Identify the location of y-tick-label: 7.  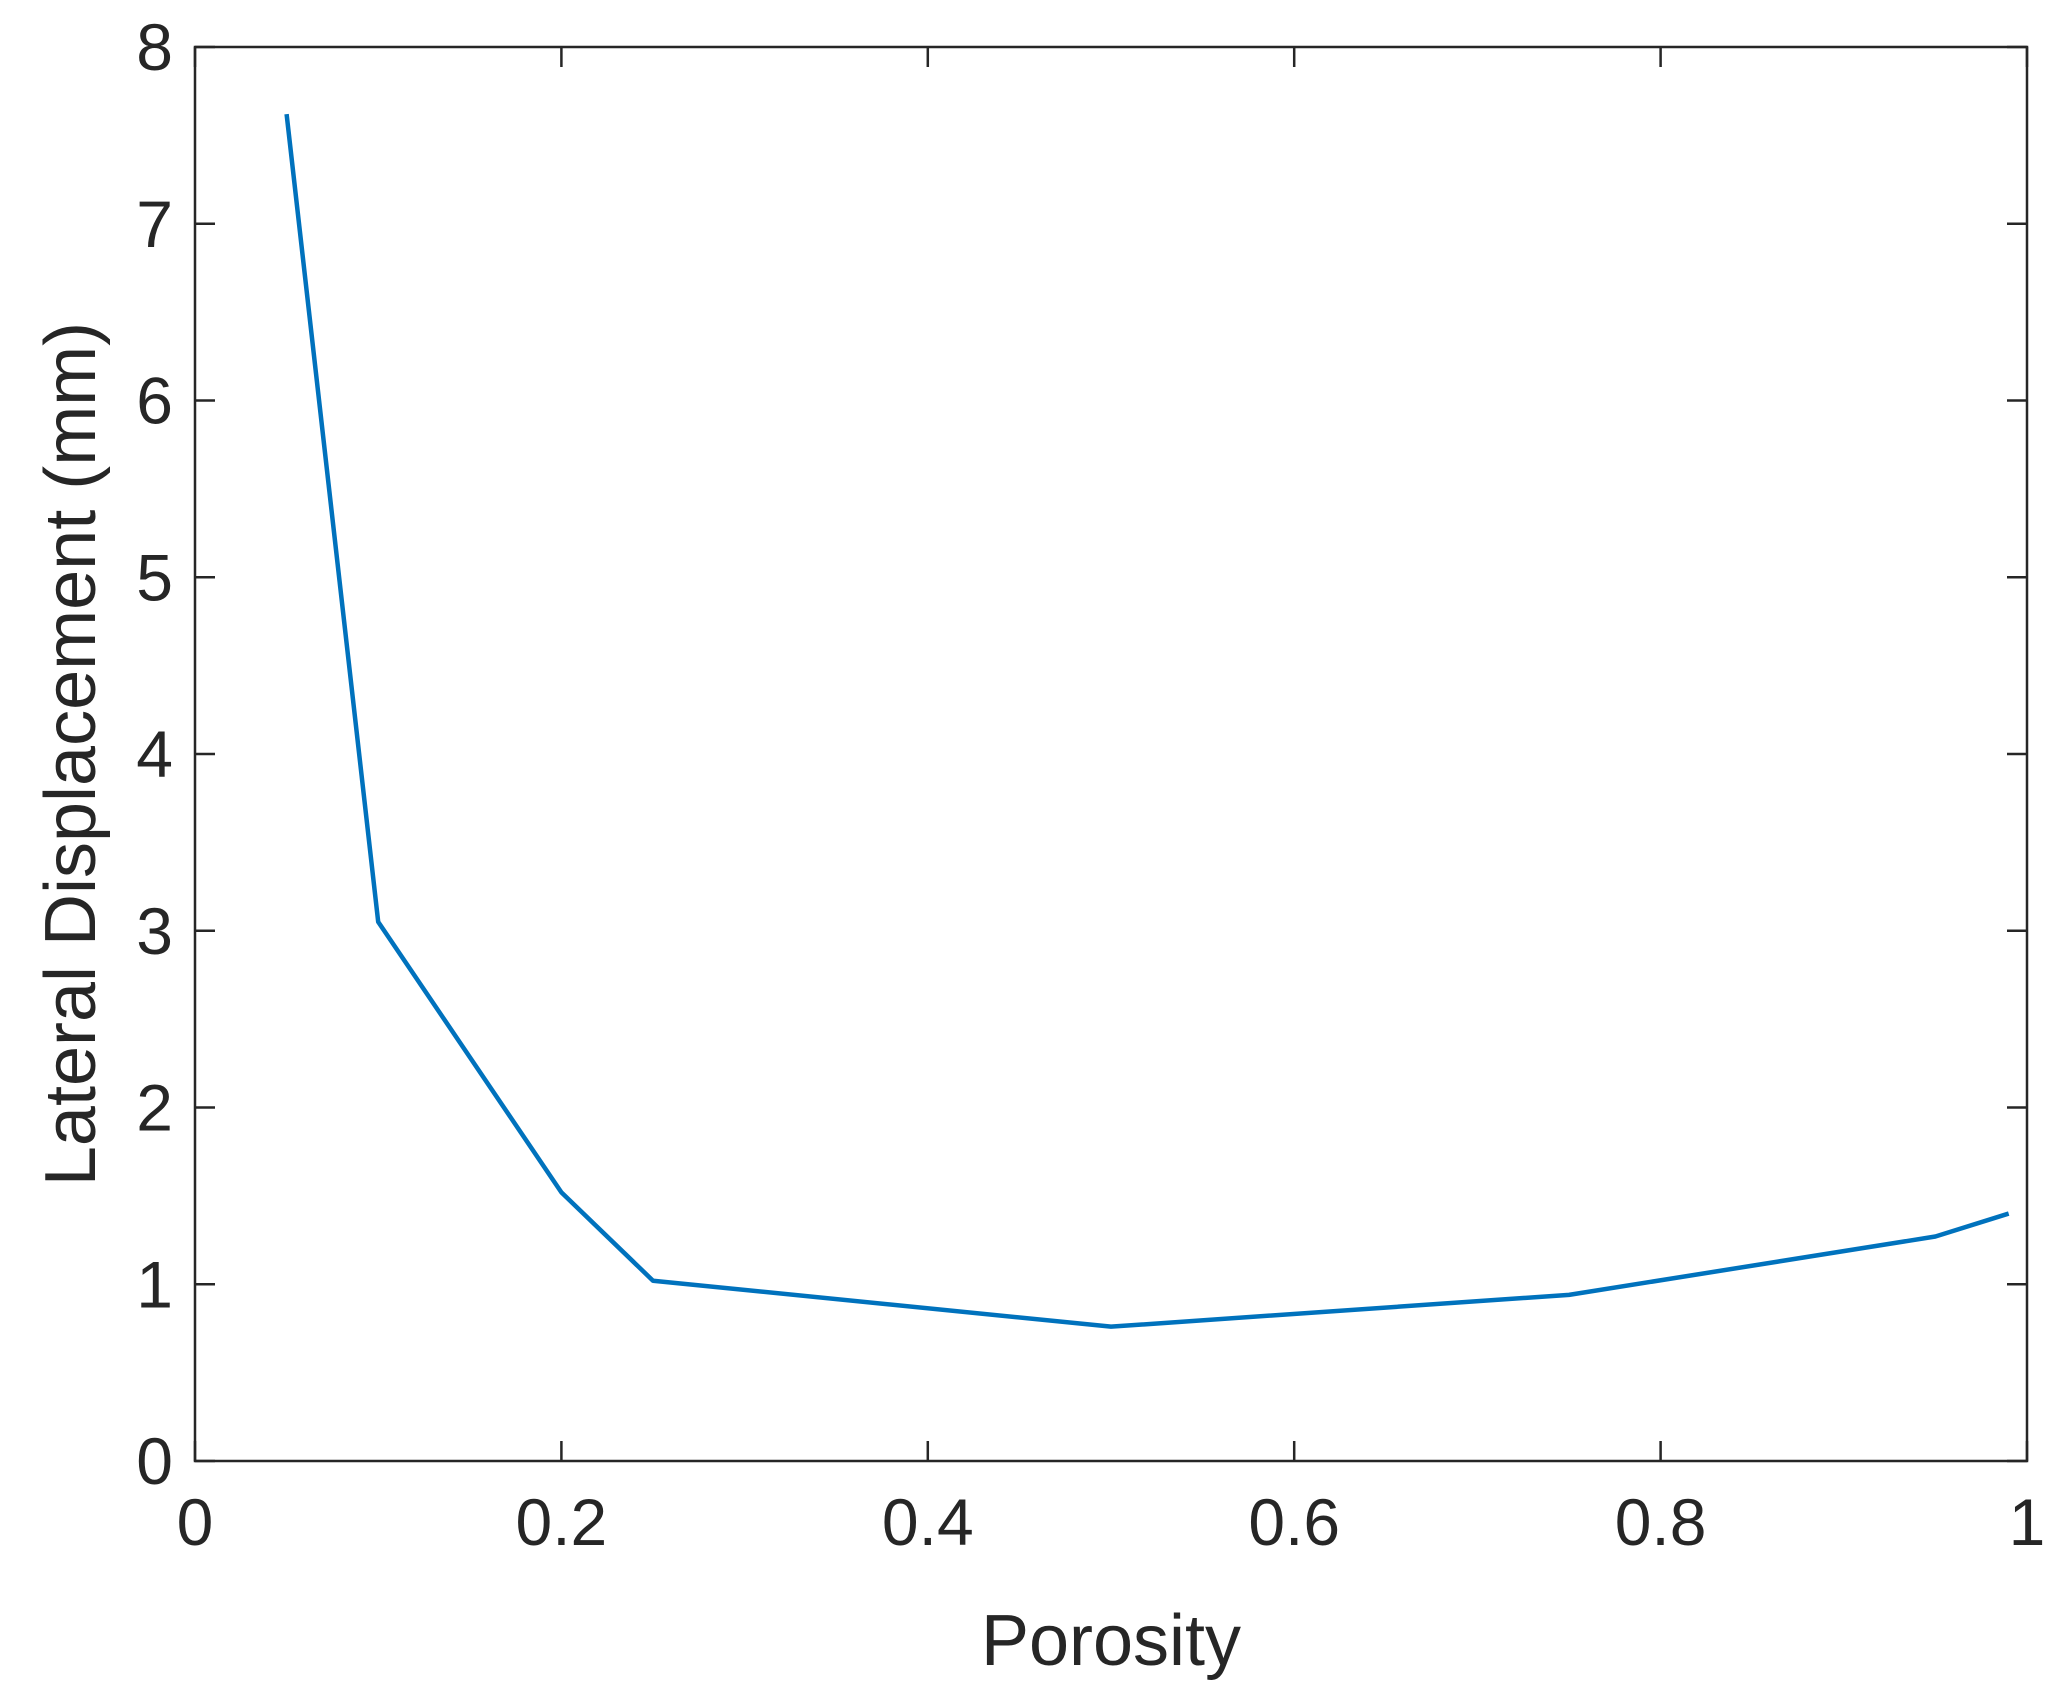
(154, 224).